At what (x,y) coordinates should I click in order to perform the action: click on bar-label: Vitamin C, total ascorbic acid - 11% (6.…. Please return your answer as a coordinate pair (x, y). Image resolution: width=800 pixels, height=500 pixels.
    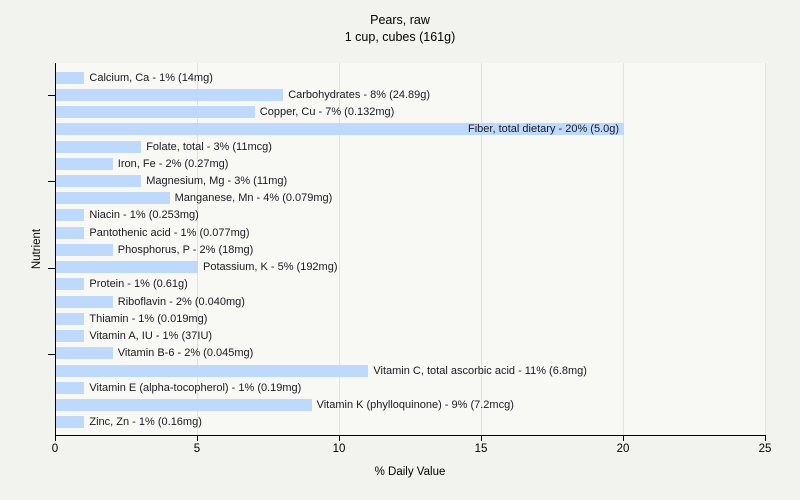
    Looking at the image, I should click on (480, 370).